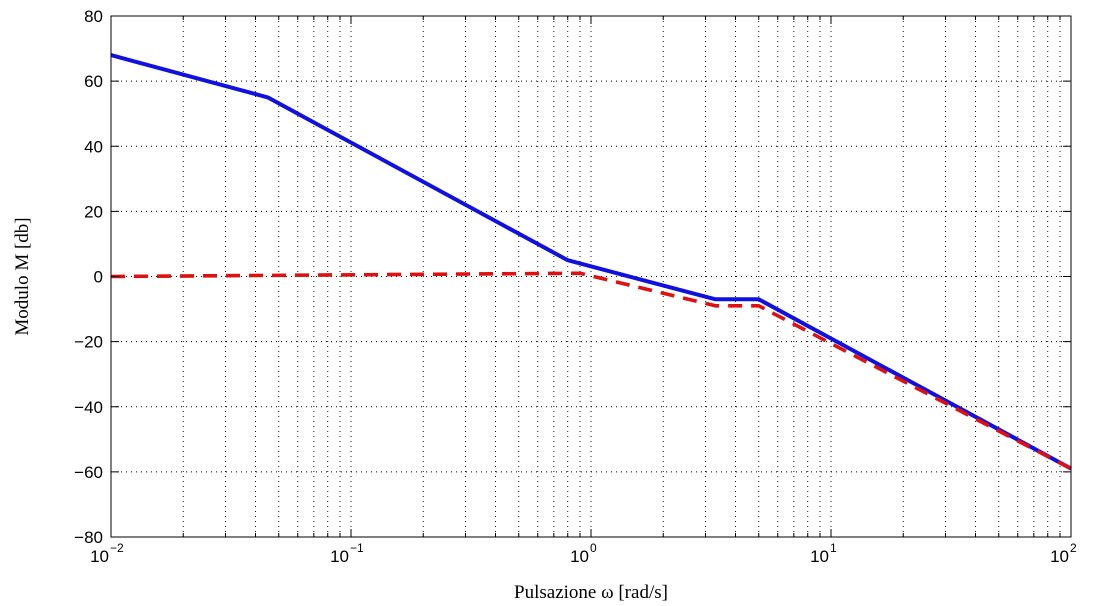 The height and width of the screenshot is (606, 1093). Describe the element at coordinates (93, 146) in the screenshot. I see `y-tick-label: 40` at that location.